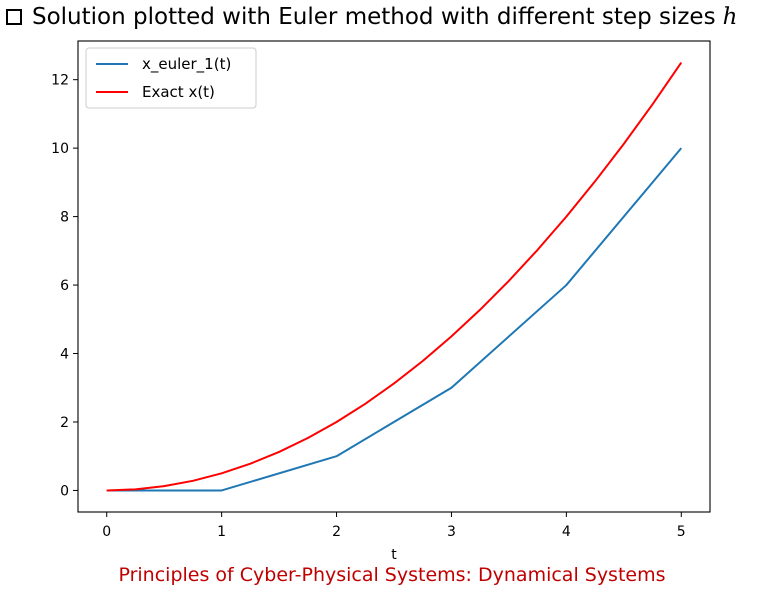  What do you see at coordinates (178, 92) in the screenshot?
I see `legend-label-exact: Exact x(t)` at bounding box center [178, 92].